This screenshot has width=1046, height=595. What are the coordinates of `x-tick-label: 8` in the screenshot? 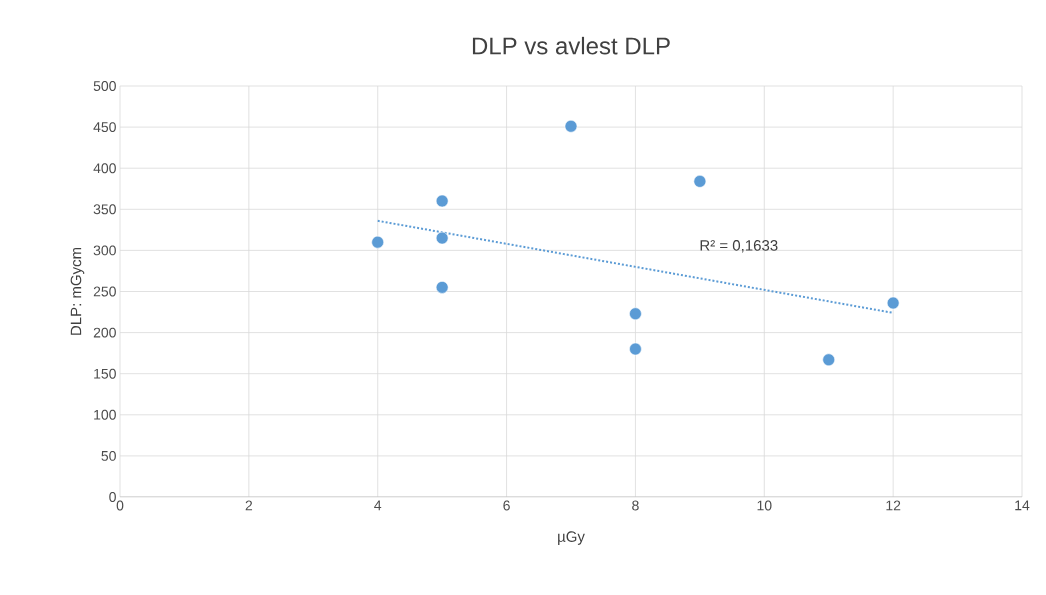 It's located at (635, 505).